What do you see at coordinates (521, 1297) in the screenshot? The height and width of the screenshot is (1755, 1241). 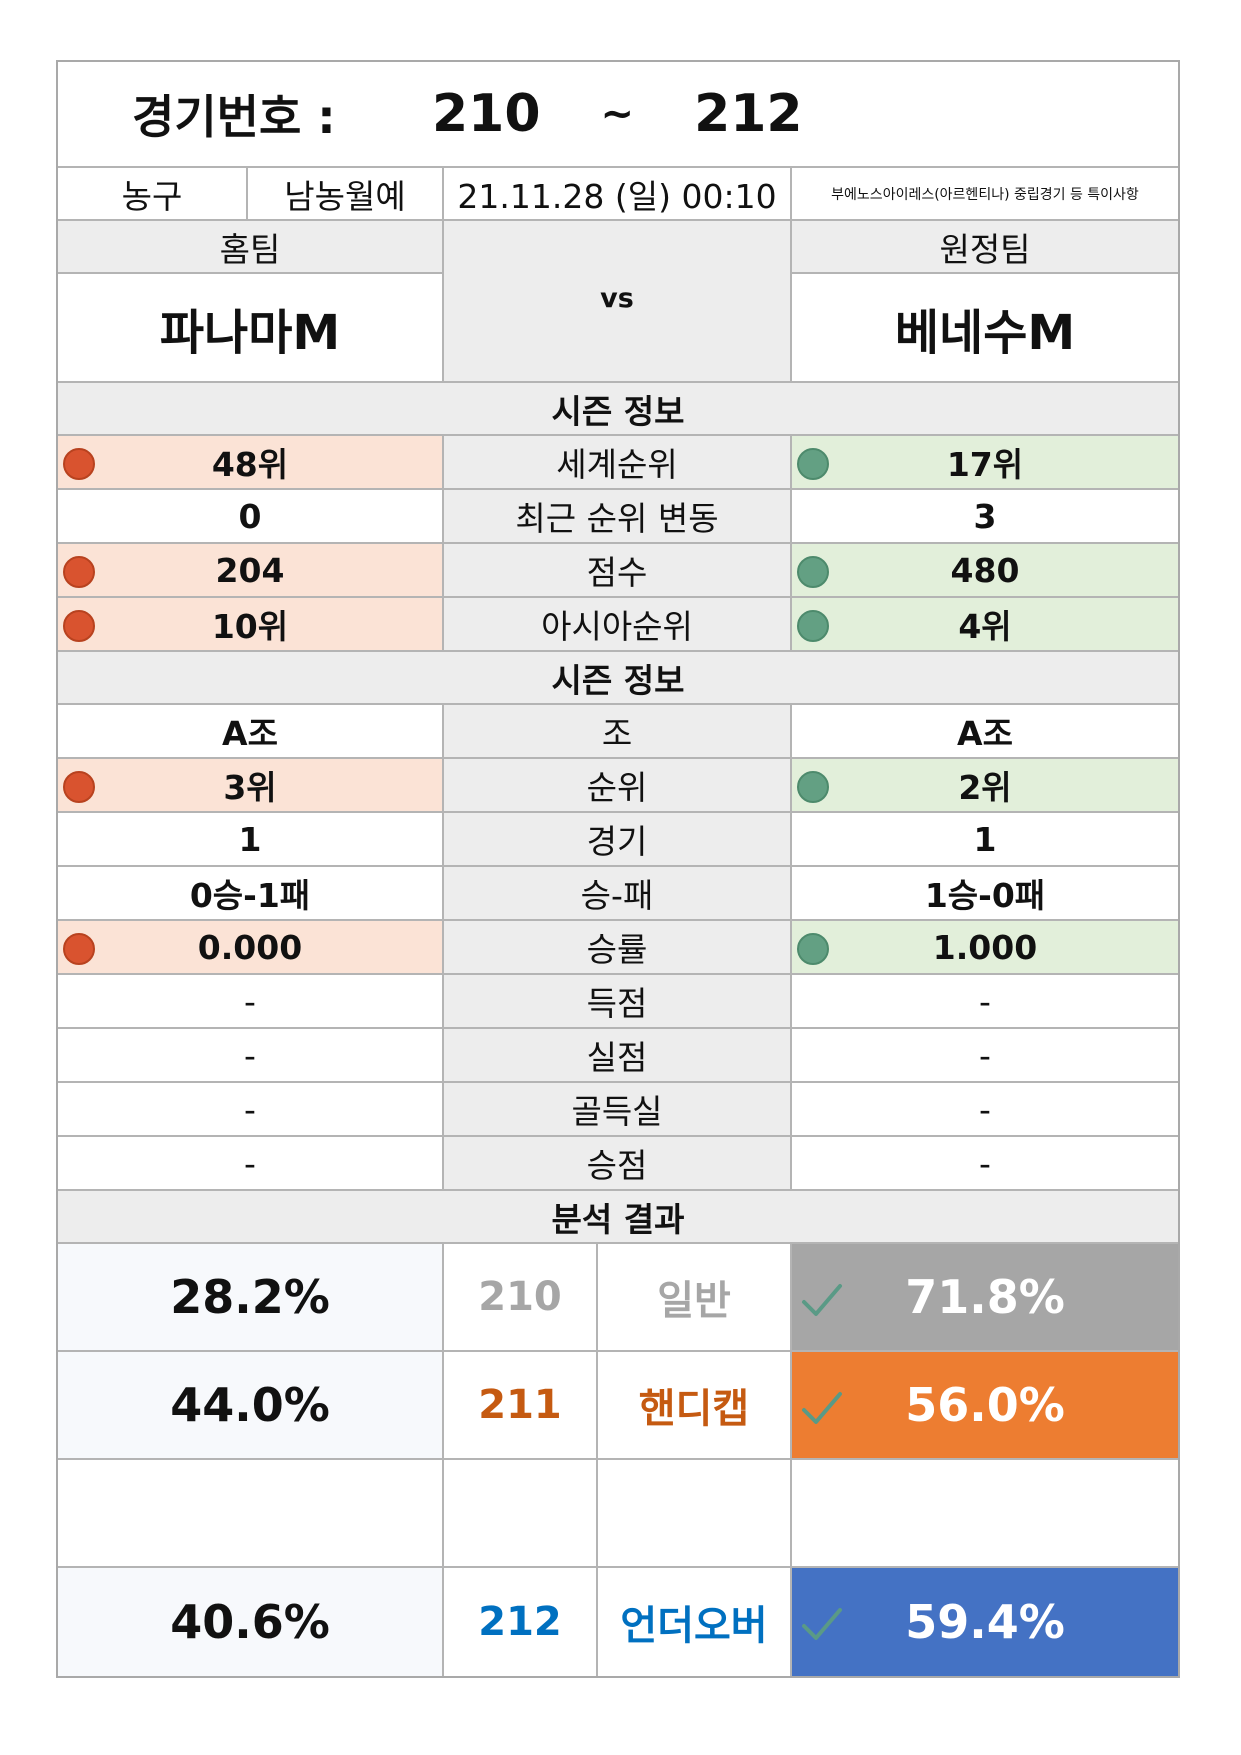 I see `match-code: 210` at bounding box center [521, 1297].